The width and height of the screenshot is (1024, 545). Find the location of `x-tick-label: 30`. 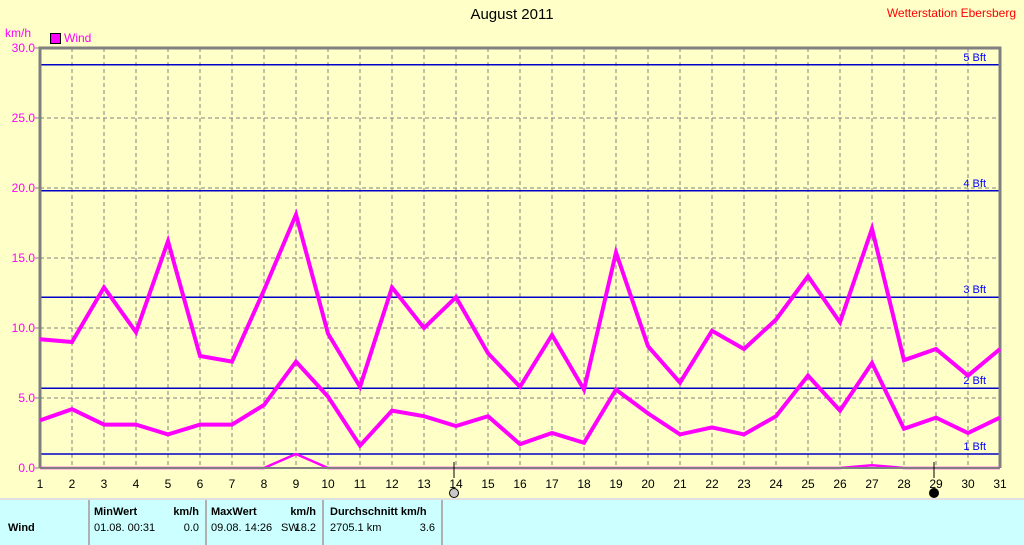

x-tick-label: 30 is located at coordinates (968, 484).